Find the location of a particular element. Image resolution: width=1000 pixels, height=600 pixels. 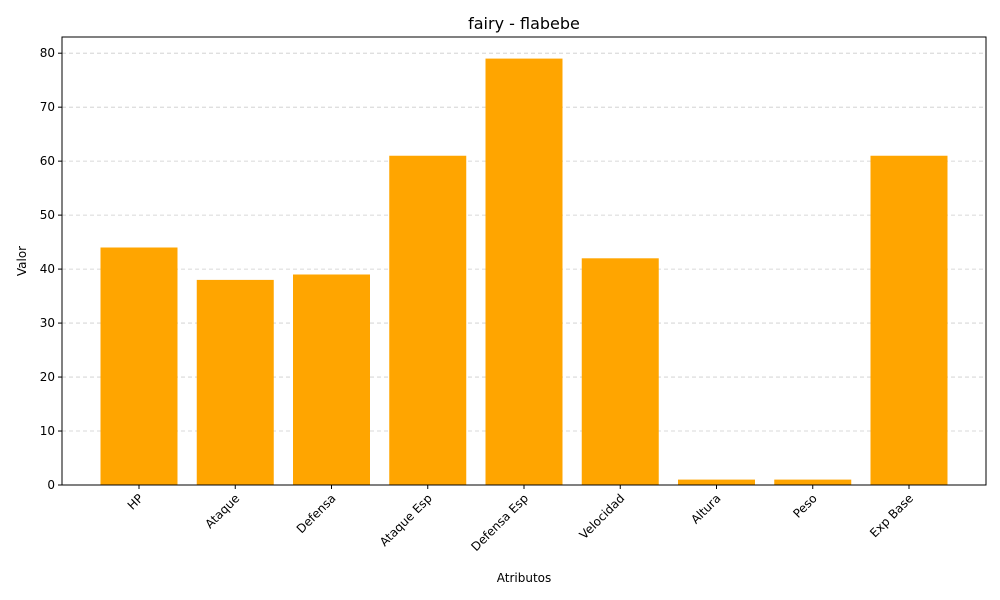

y-tick-label-50: 50 is located at coordinates (47, 215).